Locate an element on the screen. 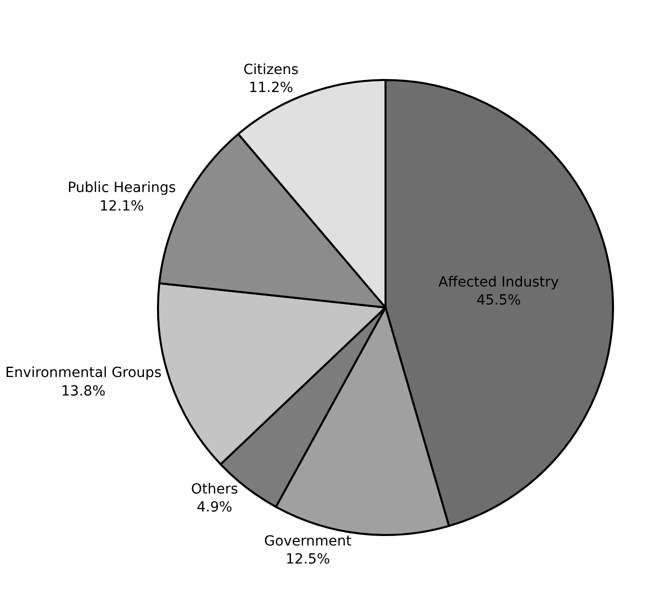 This screenshot has width=653, height=615. slice-label: Environmental Groups is located at coordinates (83, 373).